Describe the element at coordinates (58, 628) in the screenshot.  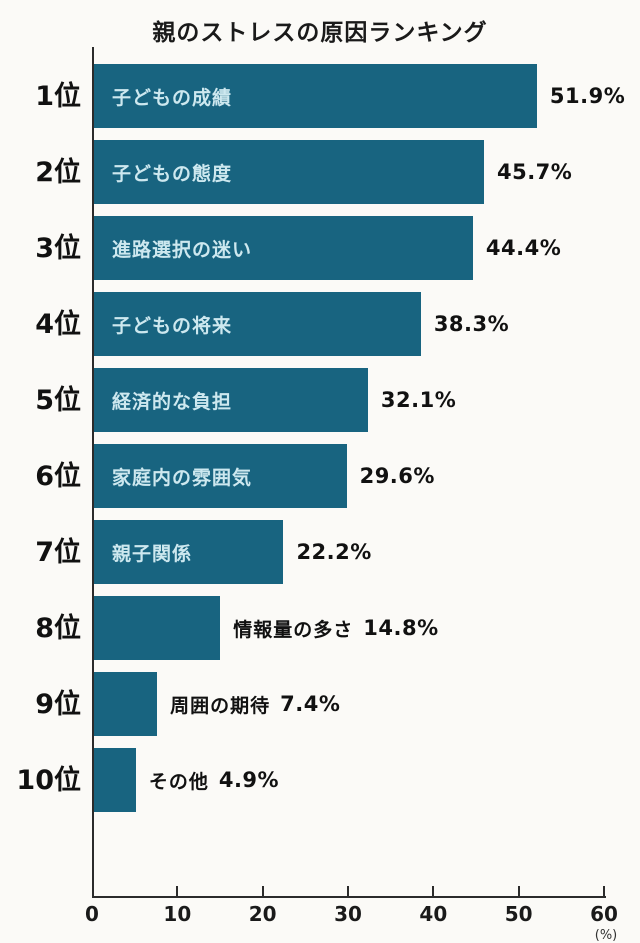
I see `rank-label: 8位` at that location.